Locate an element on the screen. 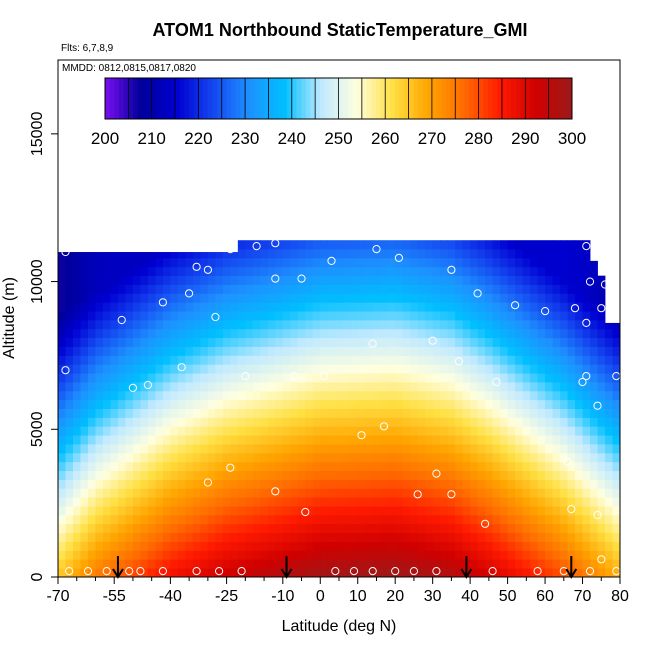 The height and width of the screenshot is (650, 650). colorbar-tick-label: 210 is located at coordinates (152, 138).